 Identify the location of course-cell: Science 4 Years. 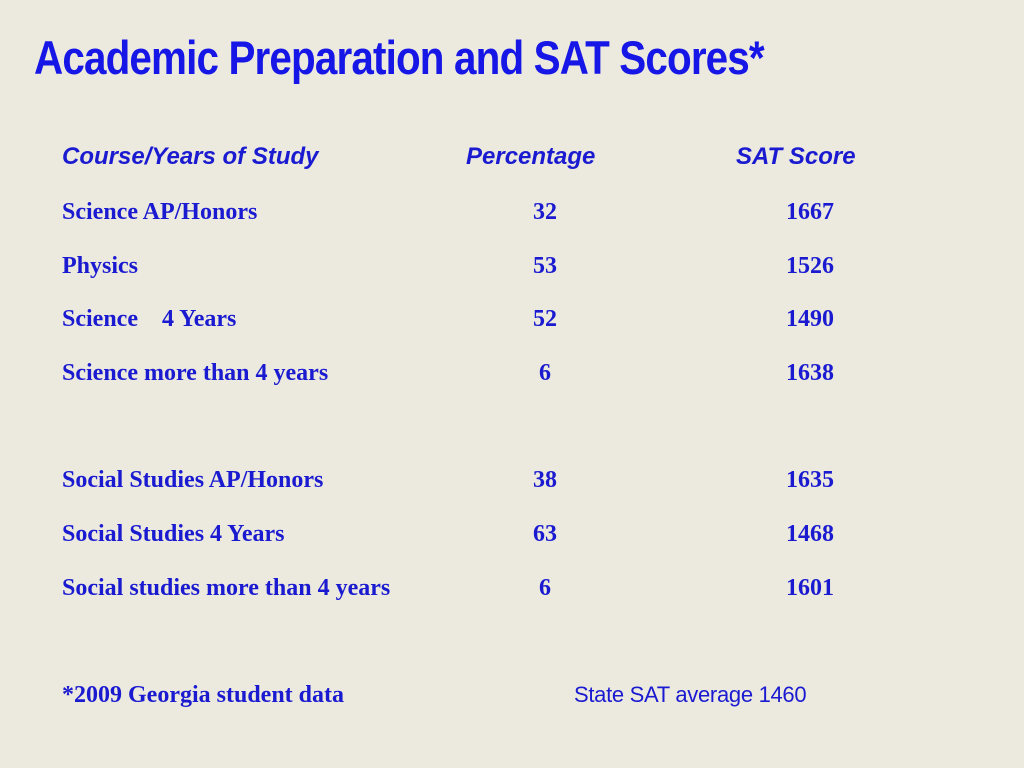
(149, 319).